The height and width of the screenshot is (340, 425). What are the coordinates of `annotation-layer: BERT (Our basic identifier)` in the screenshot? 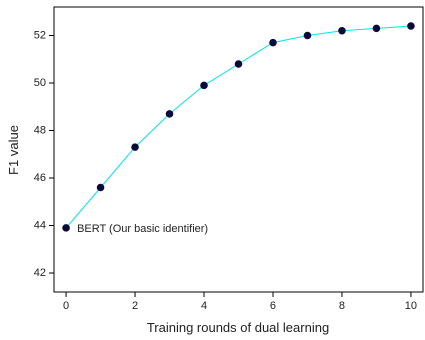 It's located at (142, 229).